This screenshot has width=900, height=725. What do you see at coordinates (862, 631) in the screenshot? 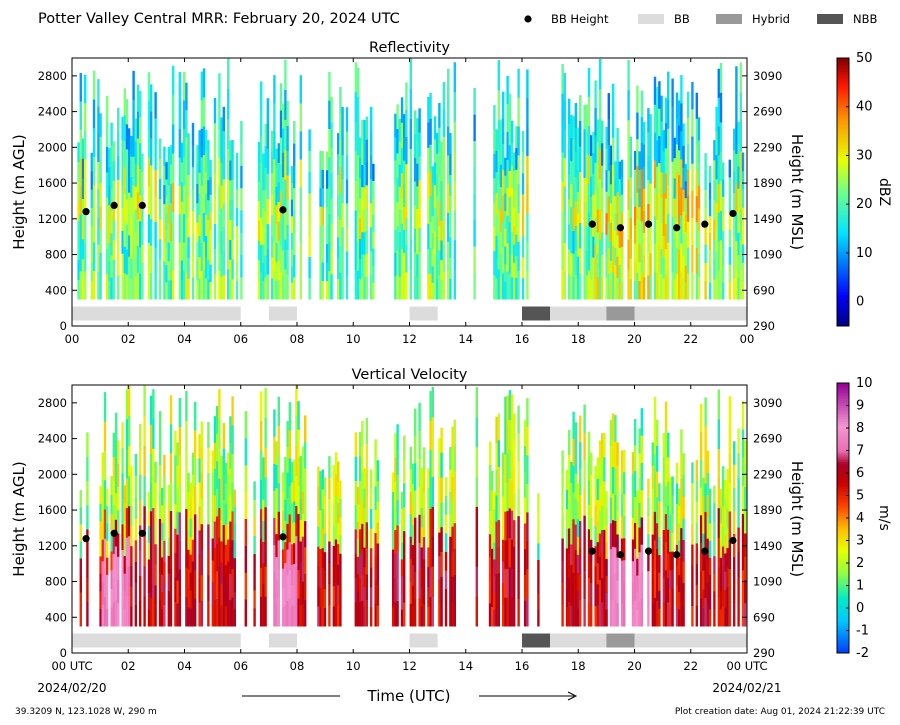
I see `colorbar-tick-label: -1` at bounding box center [862, 631].